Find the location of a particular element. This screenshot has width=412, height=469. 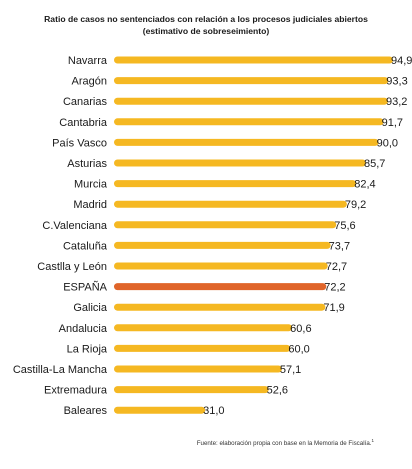

value-label-espana: 72,2 is located at coordinates (334, 288).